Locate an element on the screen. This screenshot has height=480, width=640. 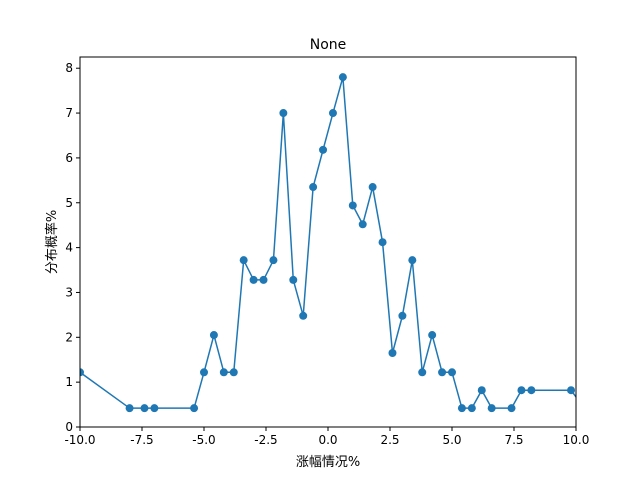
y-tick-label: 6 is located at coordinates (69, 158).